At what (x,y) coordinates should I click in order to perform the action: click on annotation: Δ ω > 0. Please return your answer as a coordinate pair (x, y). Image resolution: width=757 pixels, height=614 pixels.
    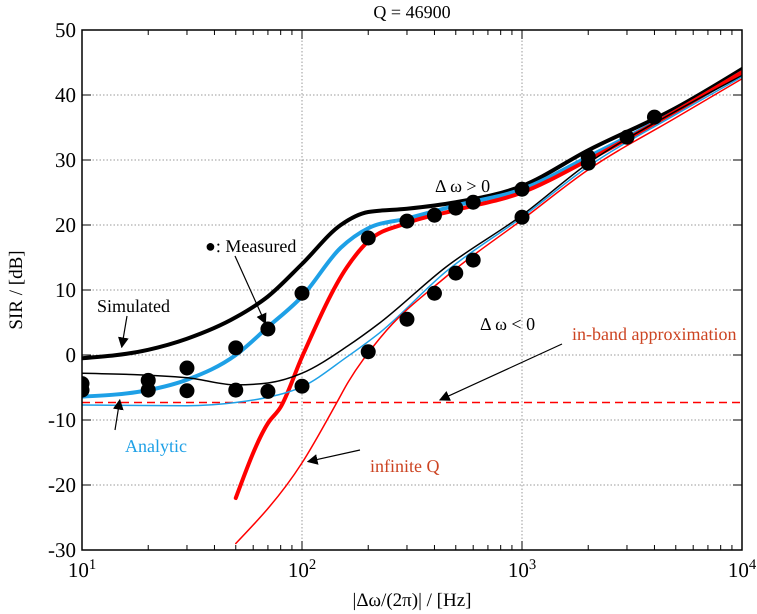
    Looking at the image, I should click on (462, 186).